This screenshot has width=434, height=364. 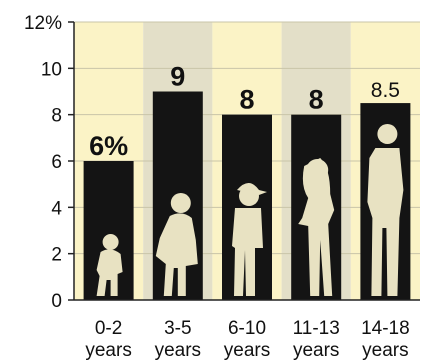 I want to click on teen-silhouette-icon, so click(x=385, y=210).